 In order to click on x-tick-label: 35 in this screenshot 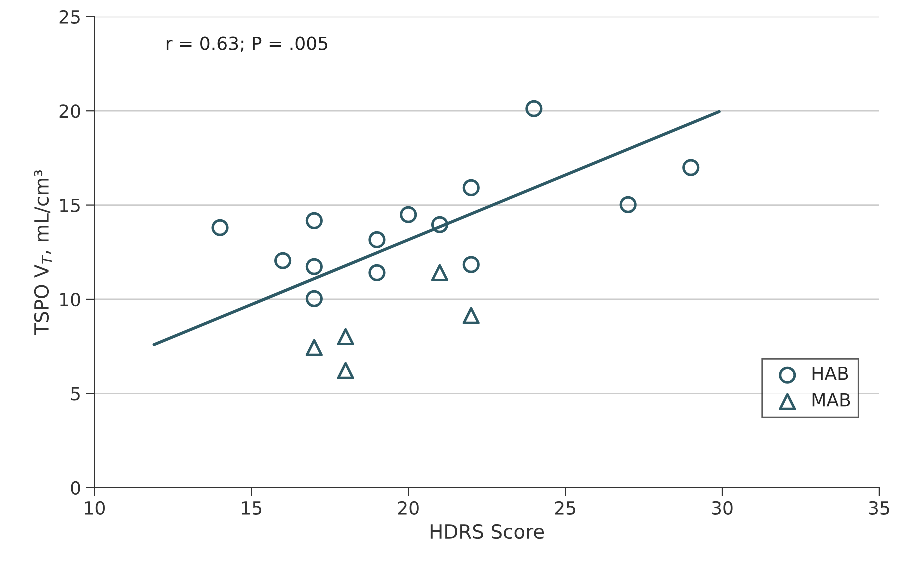, I will do `click(879, 508)`.